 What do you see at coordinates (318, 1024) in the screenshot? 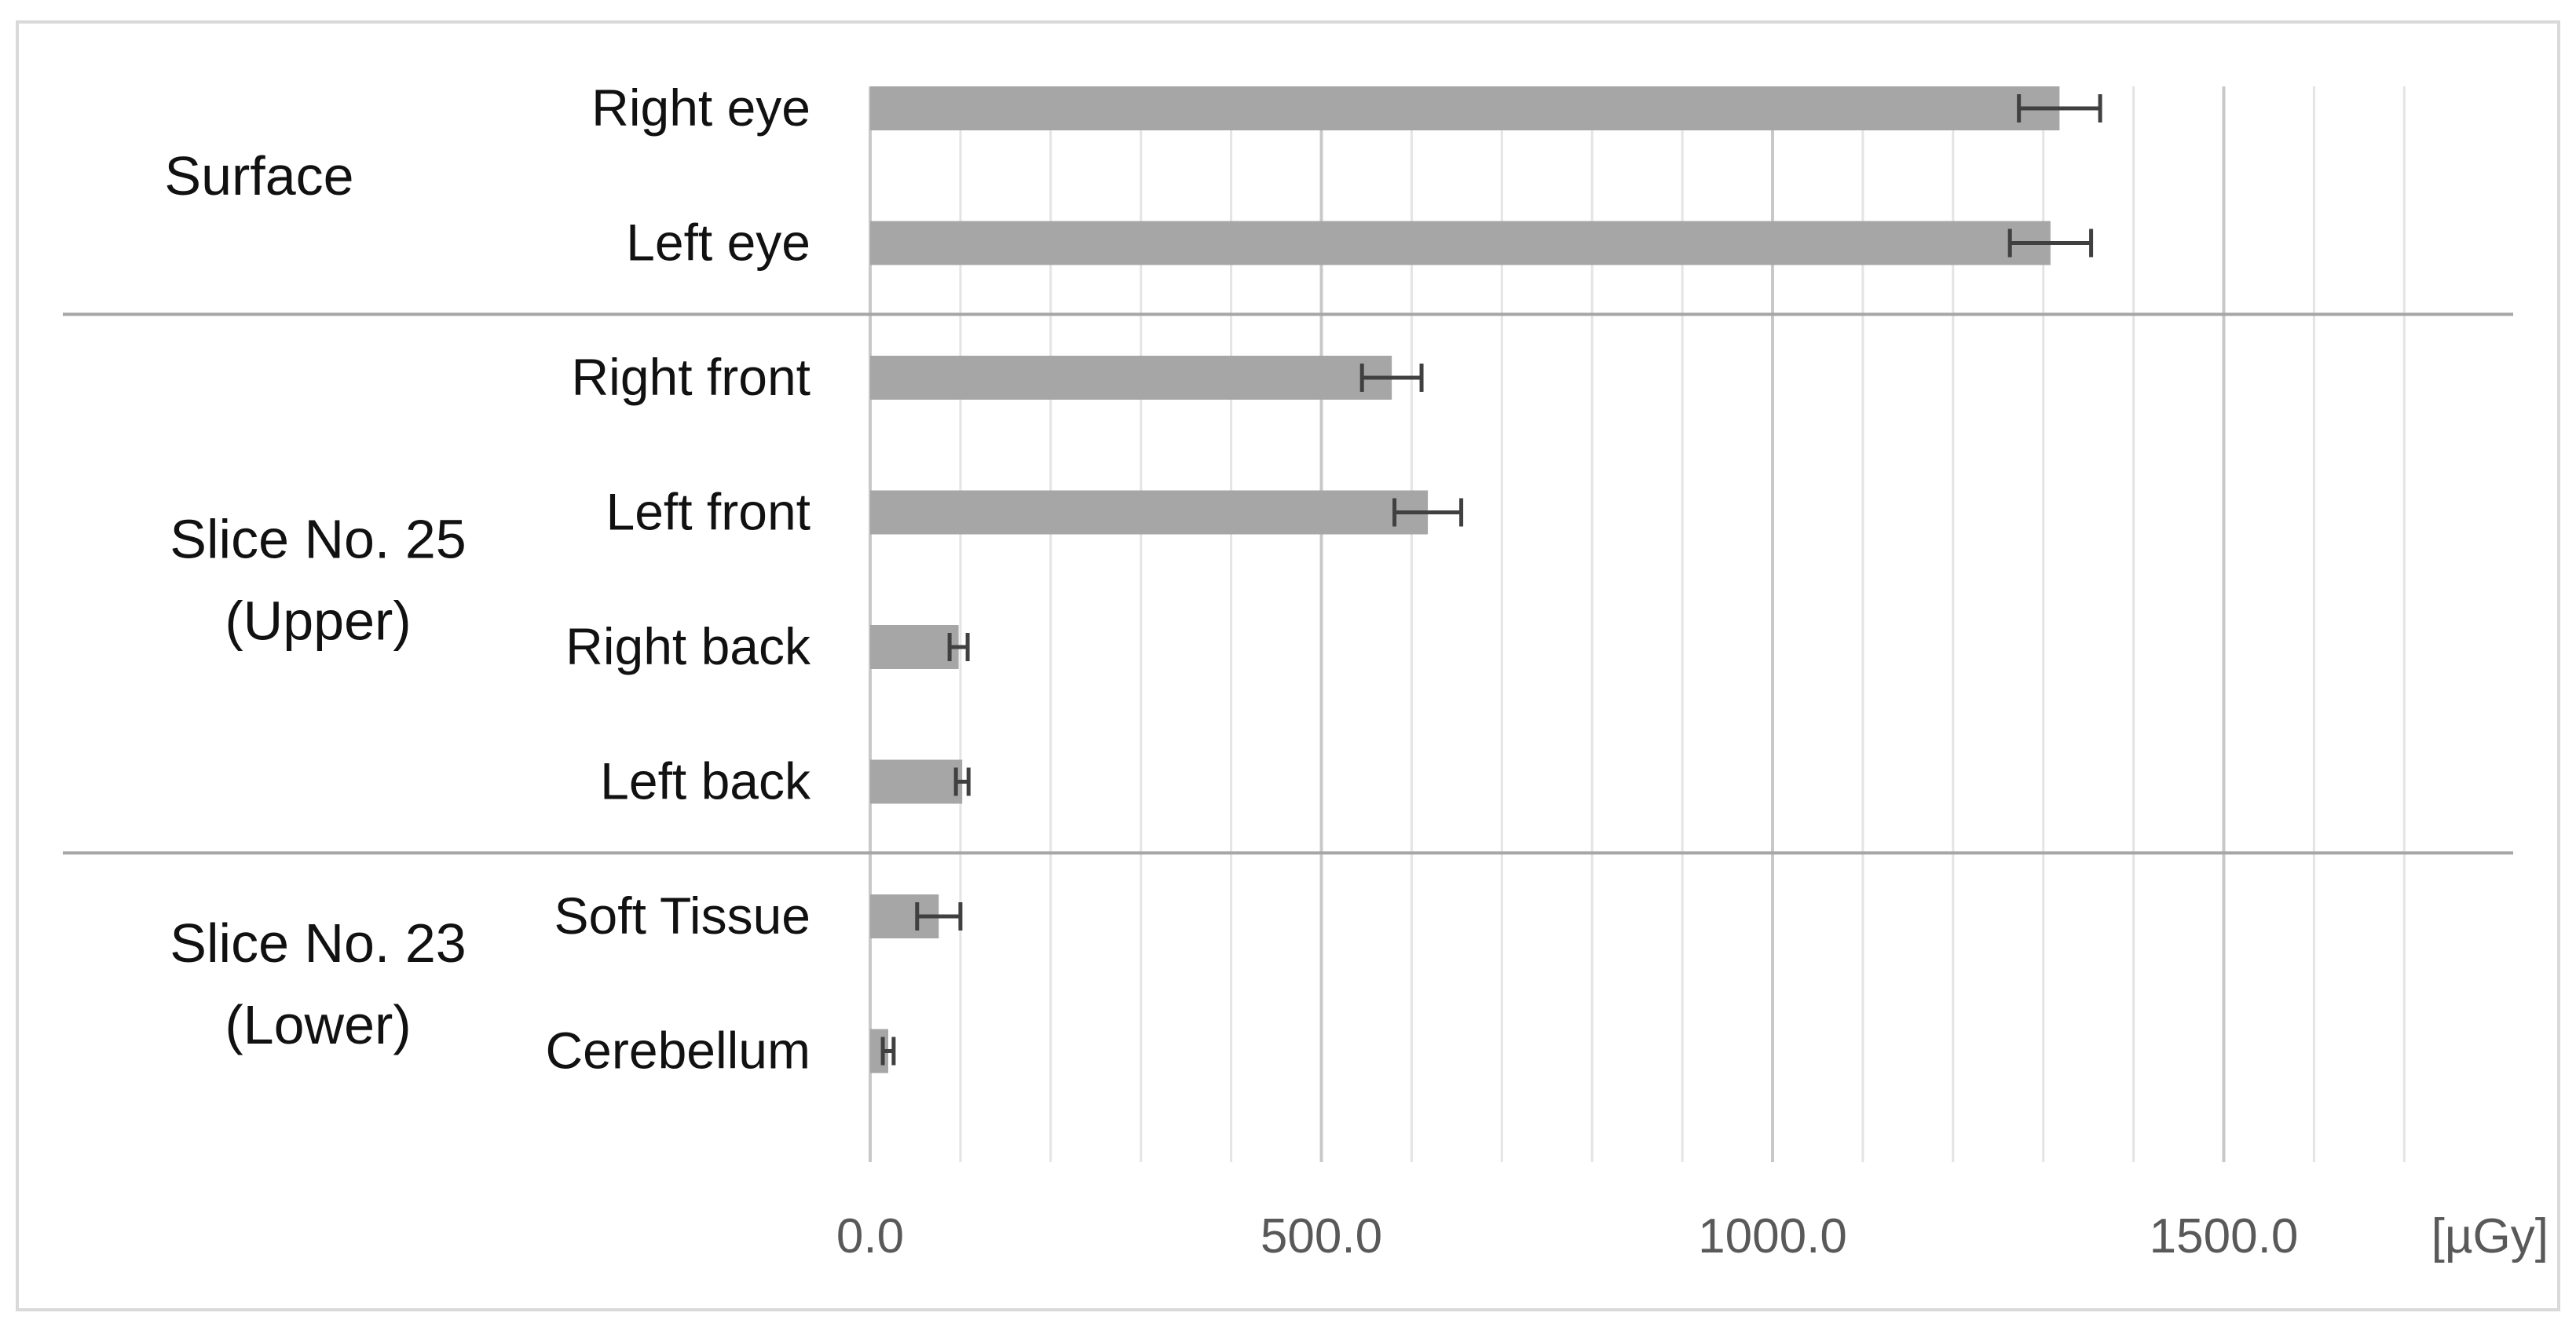
I see `group-label: (Lower)` at bounding box center [318, 1024].